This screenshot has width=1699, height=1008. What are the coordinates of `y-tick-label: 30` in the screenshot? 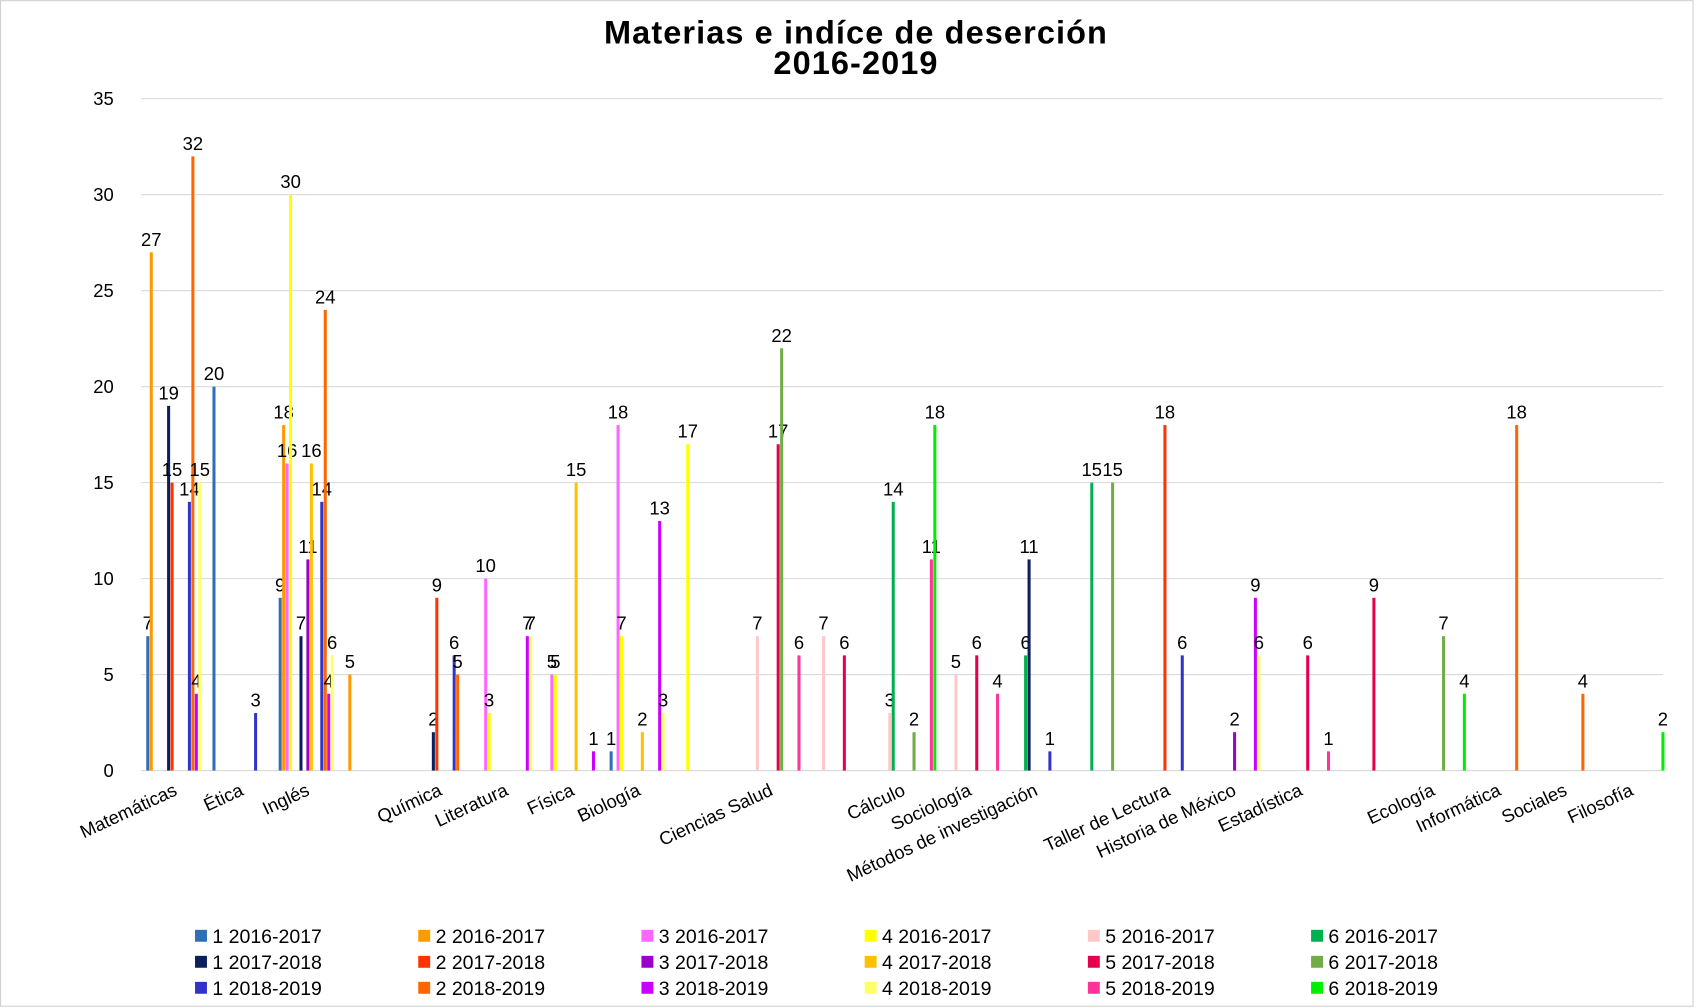 It's located at (103, 194).